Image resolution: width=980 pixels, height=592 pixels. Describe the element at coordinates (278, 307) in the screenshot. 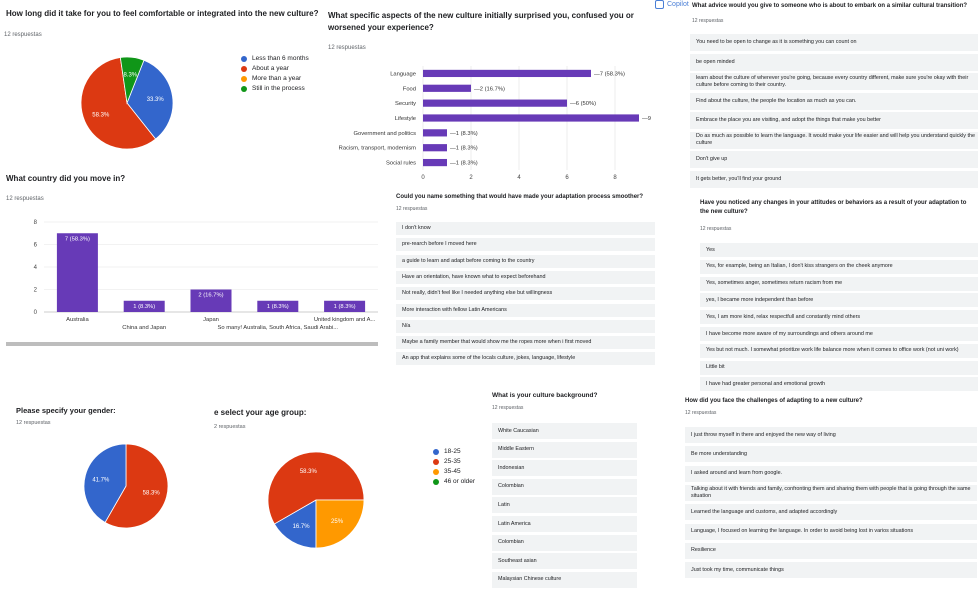

I see `country-data-label-3: 1 (8.3%)` at that location.